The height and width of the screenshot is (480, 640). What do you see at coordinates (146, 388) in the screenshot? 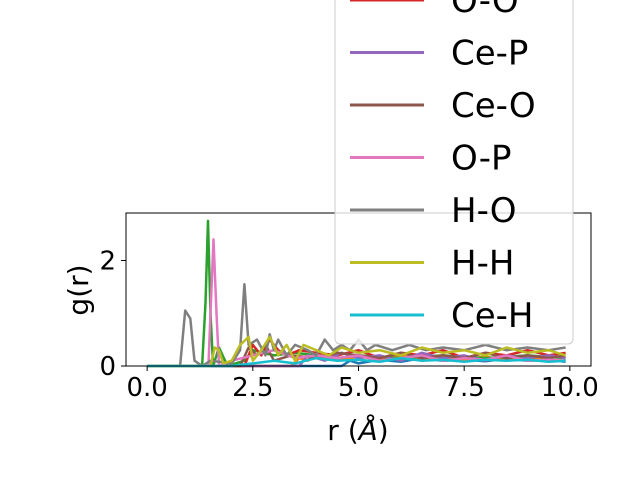
I see `x-tick-label: 0.0` at bounding box center [146, 388].